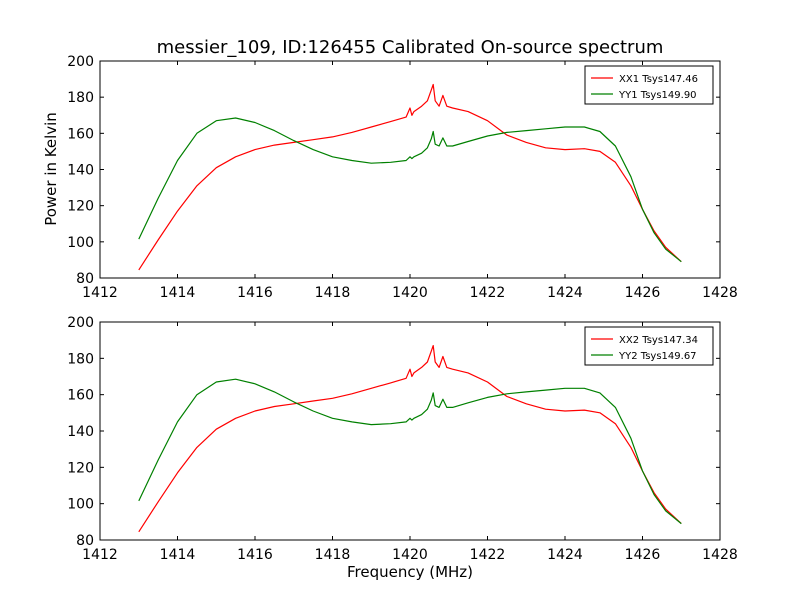 This screenshot has width=800, height=604. Describe the element at coordinates (51, 169) in the screenshot. I see `y-axis-label: Power in Kelvin` at that location.